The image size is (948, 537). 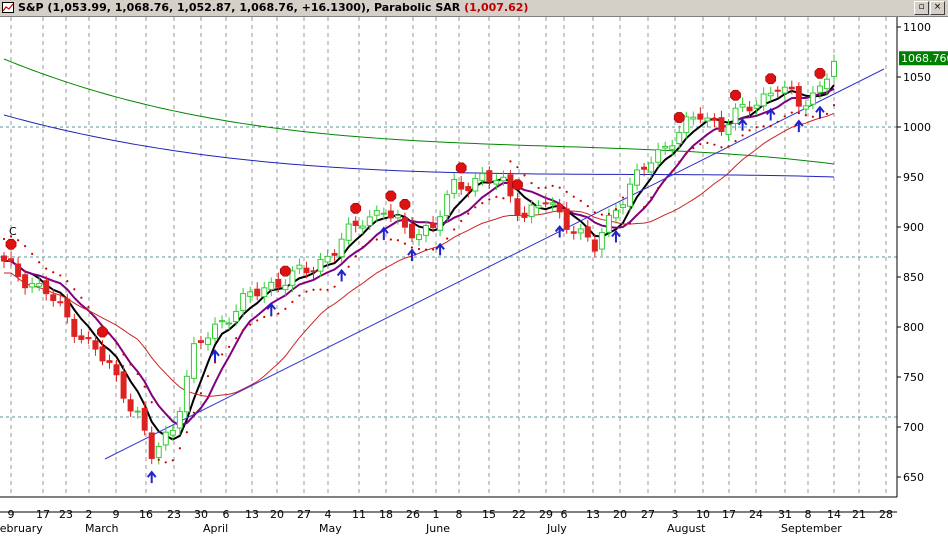 What do you see at coordinates (31, 7) in the screenshot?
I see `symbol-name: S&P` at bounding box center [31, 7].